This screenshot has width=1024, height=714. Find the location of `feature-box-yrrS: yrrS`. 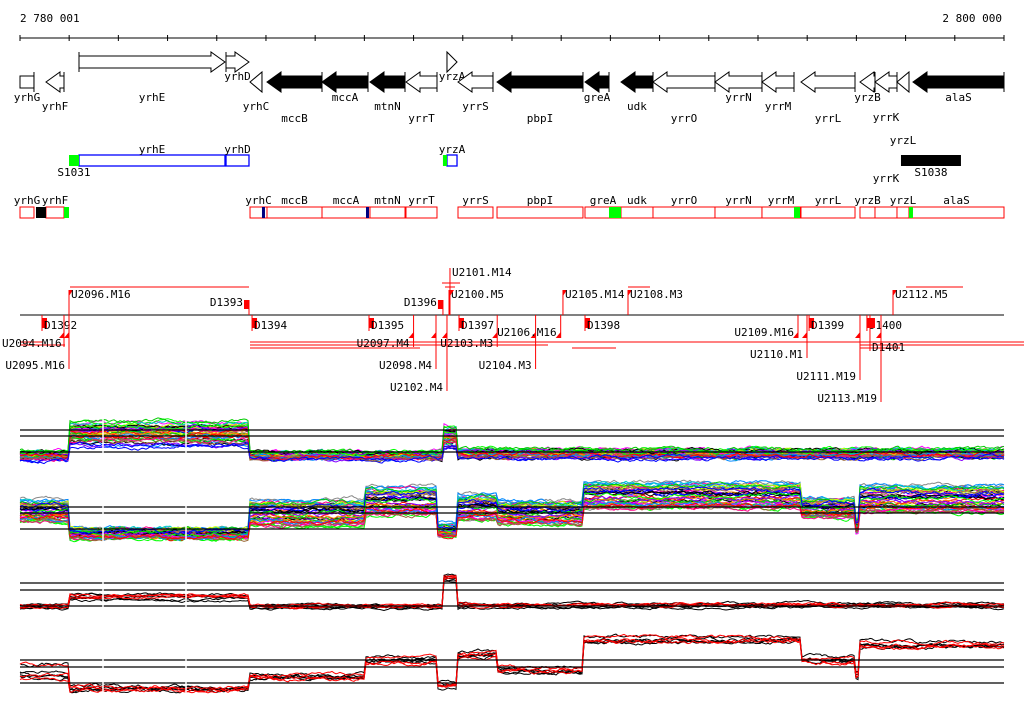

feature-box-yrrS: yrrS is located at coordinates (475, 206).